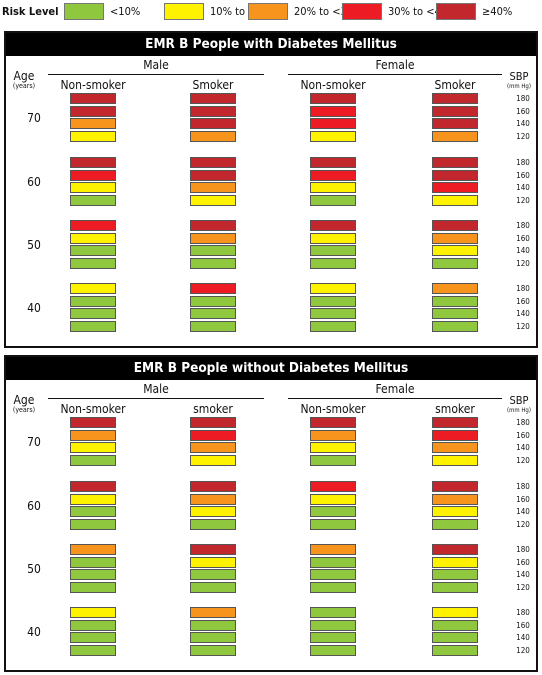  Describe the element at coordinates (30, 11) in the screenshot. I see `legend-title: Risk Level` at that location.